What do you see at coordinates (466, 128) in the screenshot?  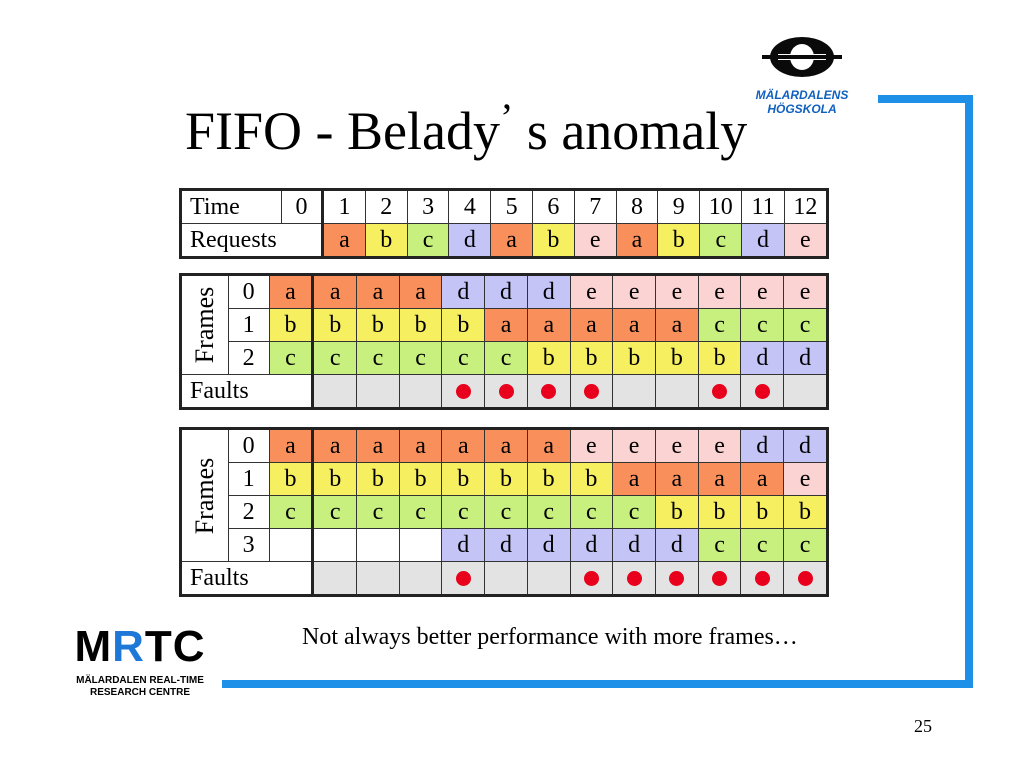 I see `slide-title: FIFO - Belady’ s anomaly` at bounding box center [466, 128].